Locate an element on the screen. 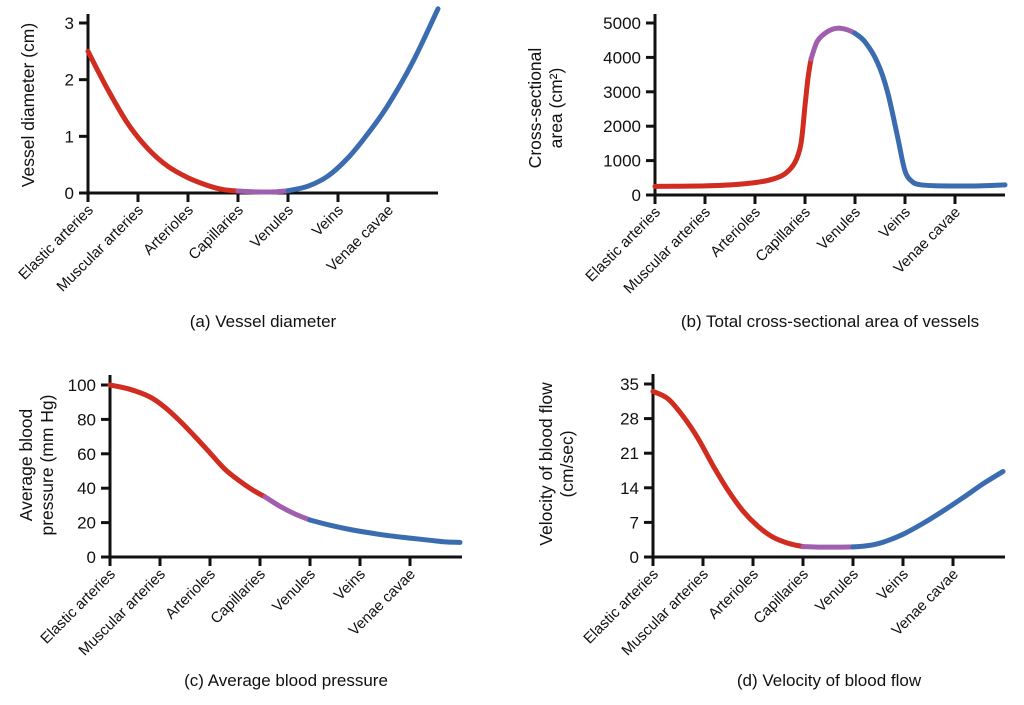 The height and width of the screenshot is (705, 1024). chart-caption: (a) Vessel diameter is located at coordinates (263, 321).